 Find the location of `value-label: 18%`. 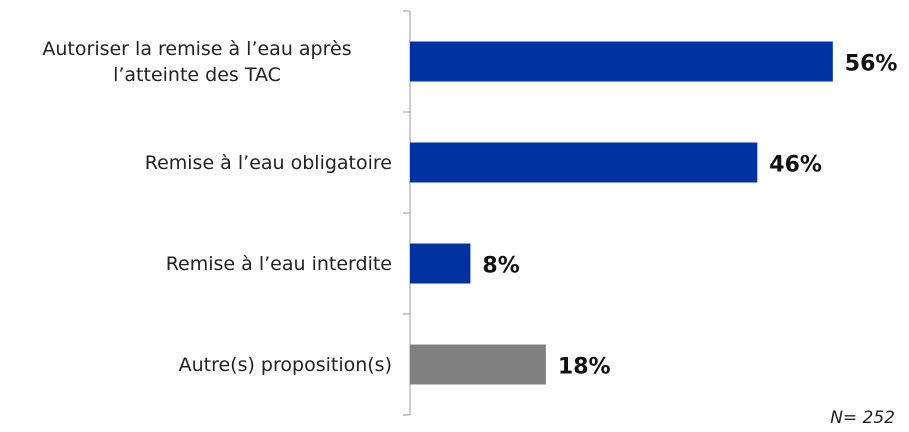

value-label: 18% is located at coordinates (584, 366).